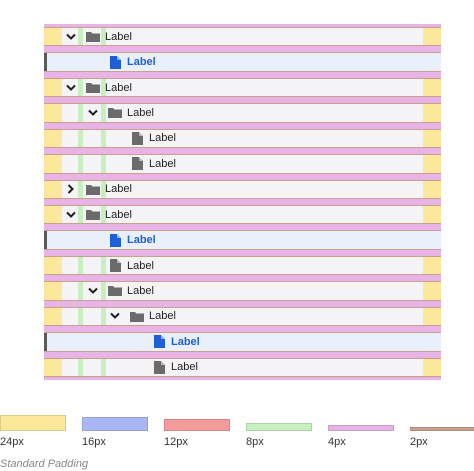 This screenshot has width=474, height=471. Describe the element at coordinates (71, 189) in the screenshot. I see `chevron-right-icon` at that location.